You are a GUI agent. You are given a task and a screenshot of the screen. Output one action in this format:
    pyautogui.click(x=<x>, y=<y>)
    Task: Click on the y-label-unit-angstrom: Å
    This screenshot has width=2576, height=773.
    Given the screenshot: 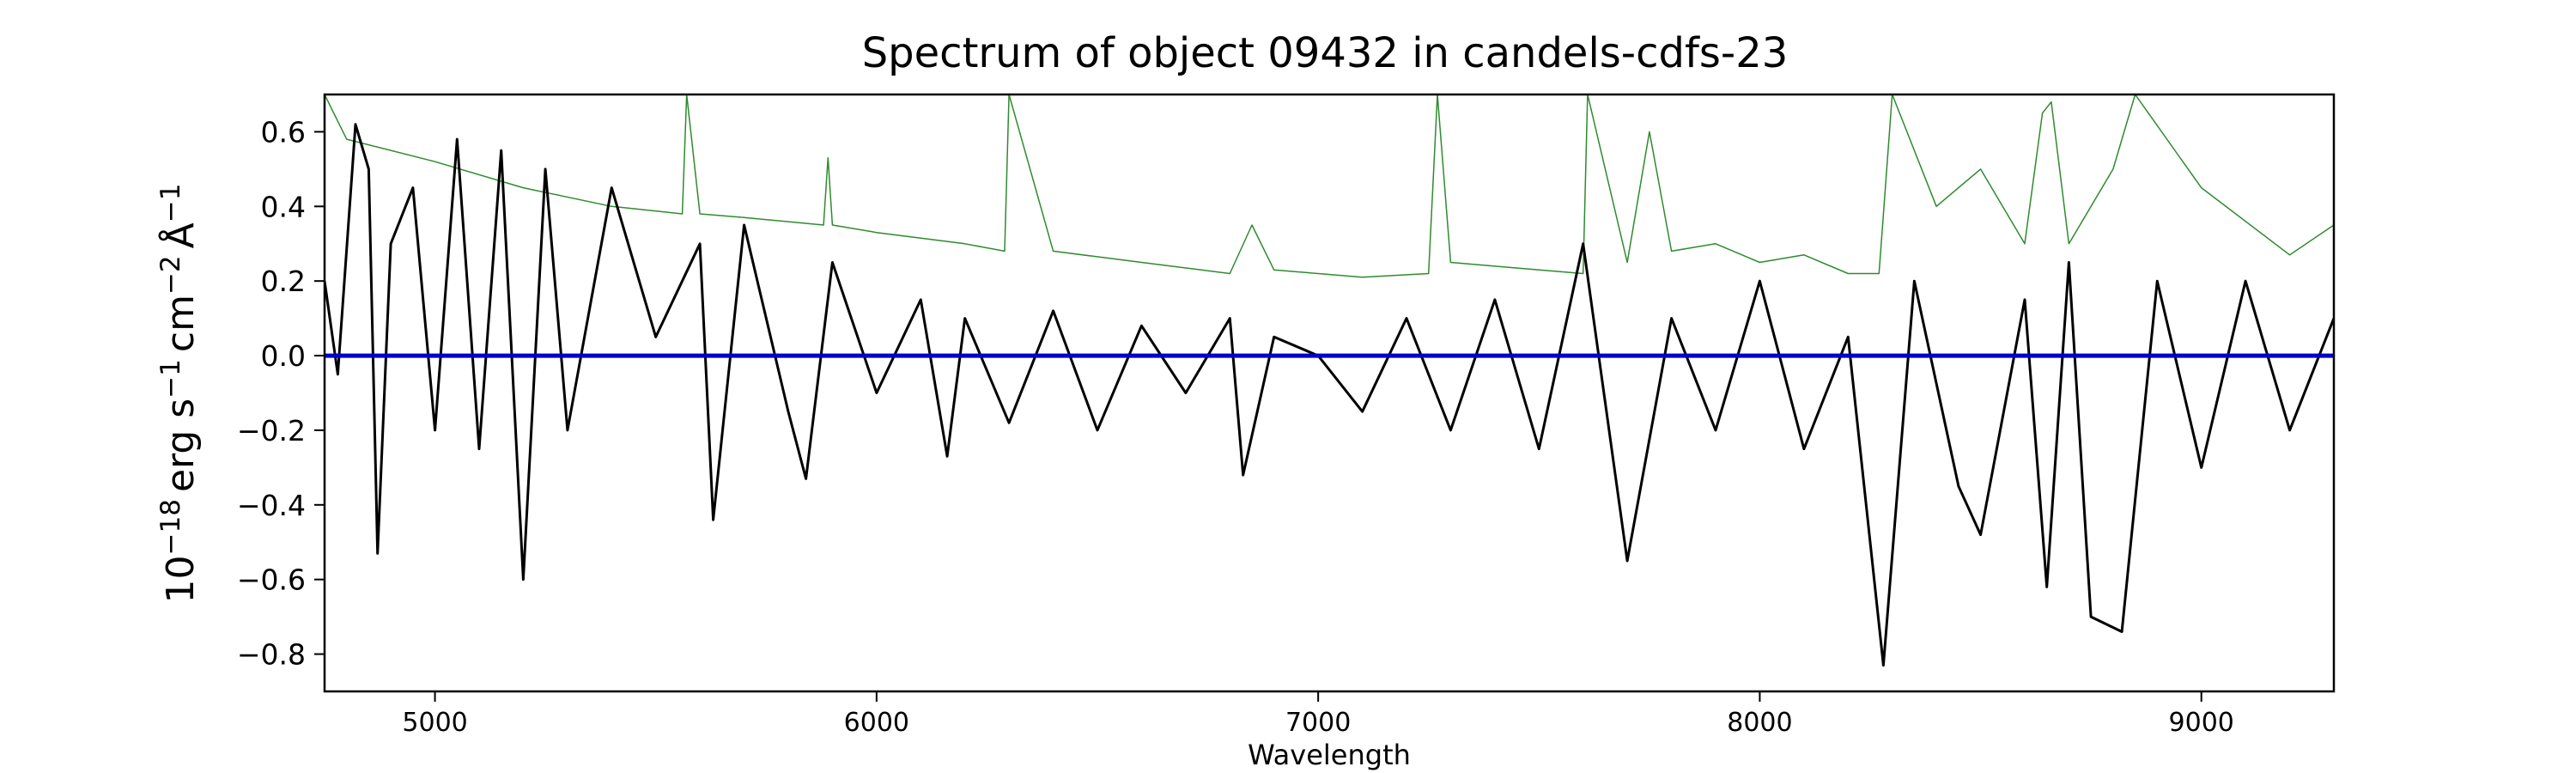 What is the action you would take?
    pyautogui.click(x=180, y=235)
    